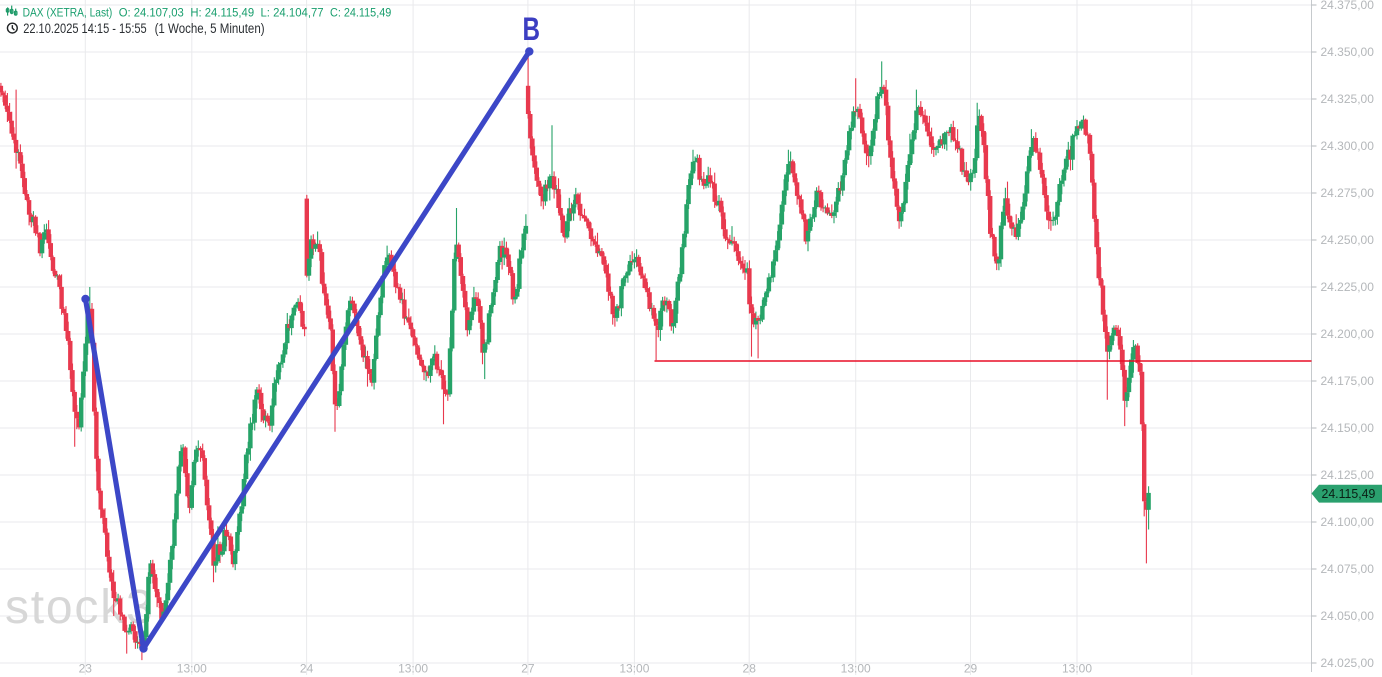 This screenshot has width=1382, height=677. I want to click on svg-text: 24.375,00, so click(1348, 6).